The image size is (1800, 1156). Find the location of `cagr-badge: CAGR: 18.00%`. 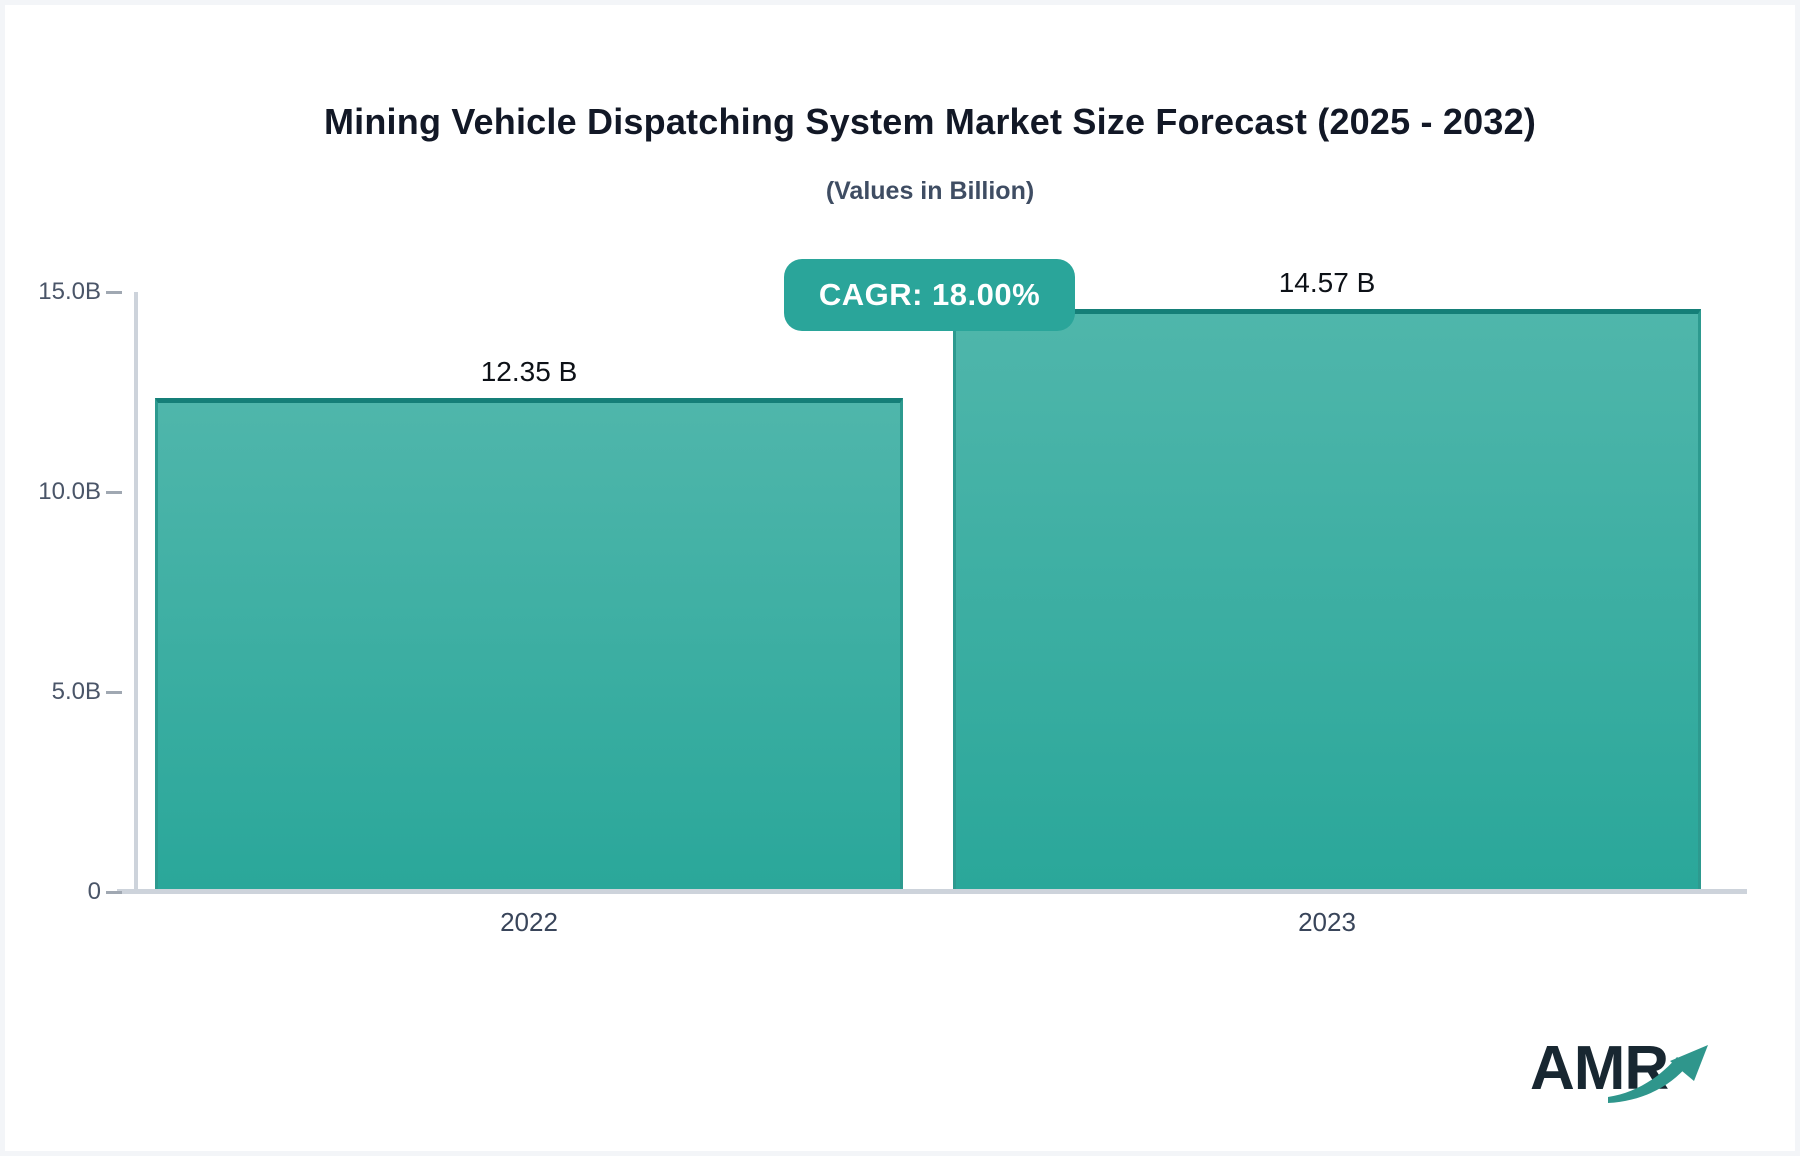

cagr-badge: CAGR: 18.00% is located at coordinates (929, 295).